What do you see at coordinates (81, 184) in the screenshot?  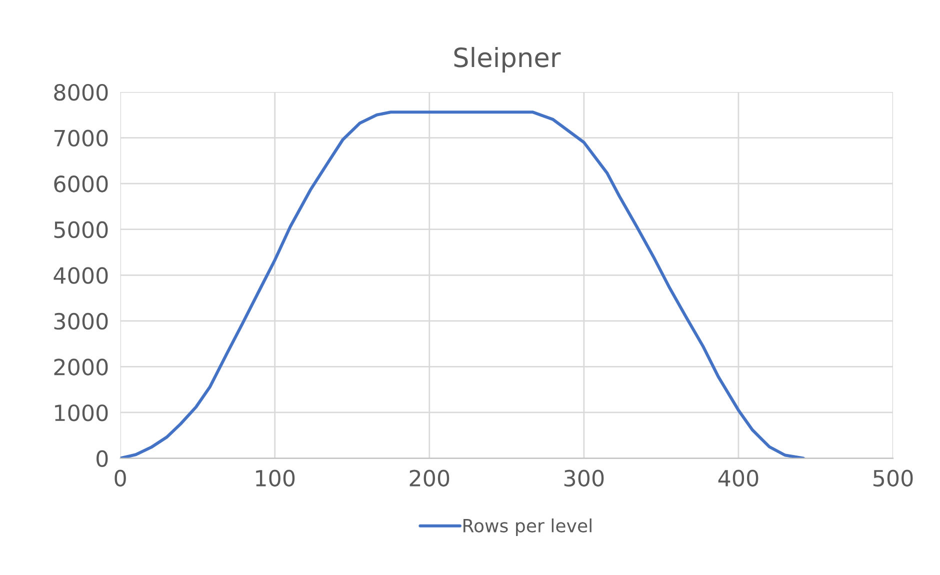 I see `y-tick-label: 6000` at bounding box center [81, 184].